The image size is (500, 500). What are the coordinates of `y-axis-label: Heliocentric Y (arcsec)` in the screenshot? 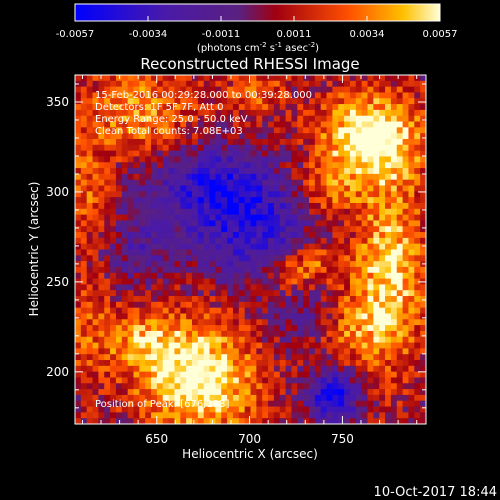 It's located at (34, 249).